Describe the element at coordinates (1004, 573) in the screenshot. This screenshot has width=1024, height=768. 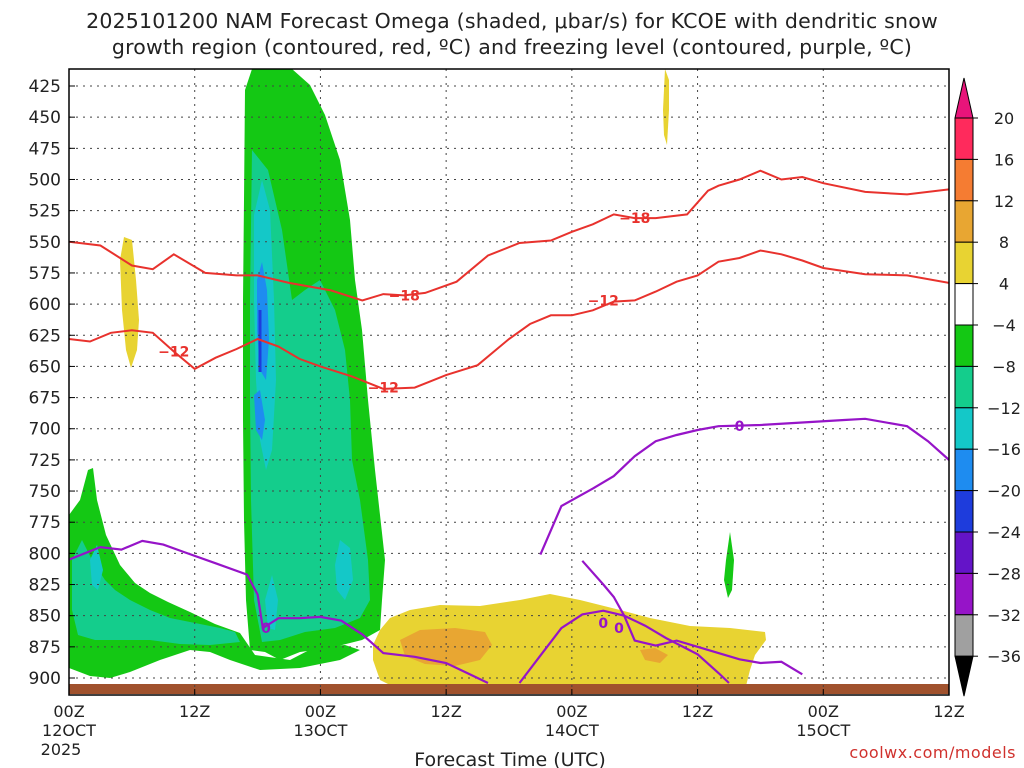
I see `colorbar-label: −28` at that location.